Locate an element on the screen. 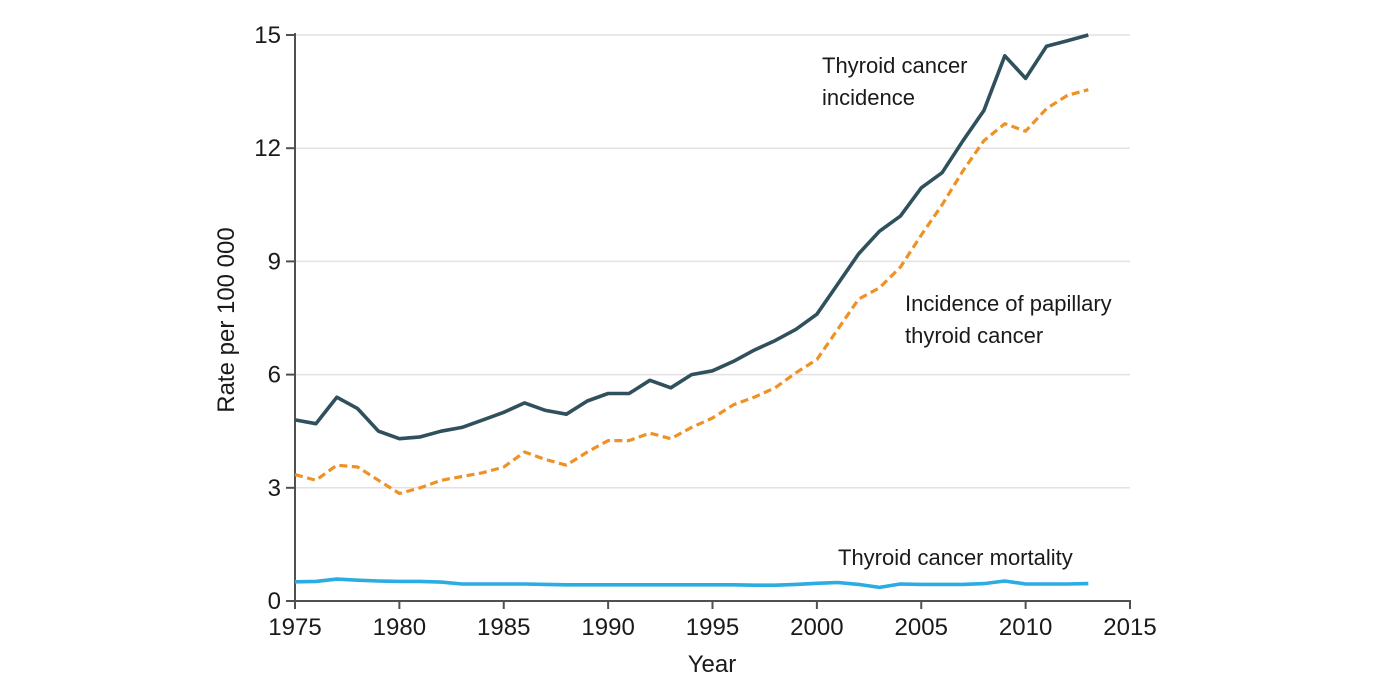 The height and width of the screenshot is (679, 1373). series-label-incidence: Thyroid cancer incidence is located at coordinates (895, 82).